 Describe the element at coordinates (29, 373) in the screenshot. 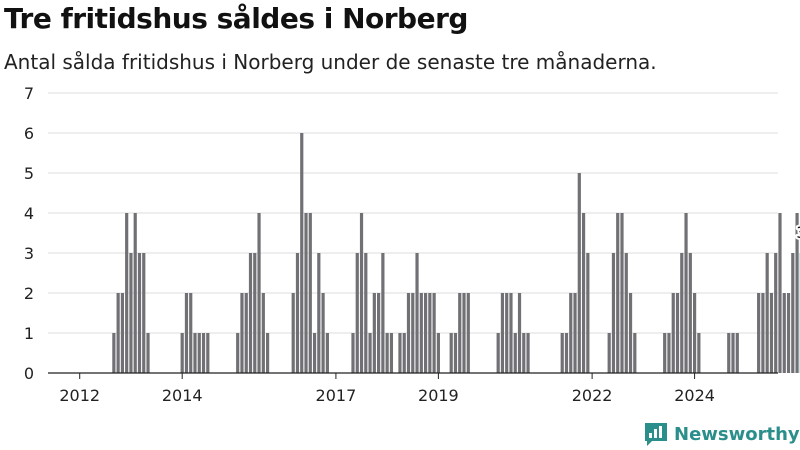

I see `y-tick-label: 0` at that location.